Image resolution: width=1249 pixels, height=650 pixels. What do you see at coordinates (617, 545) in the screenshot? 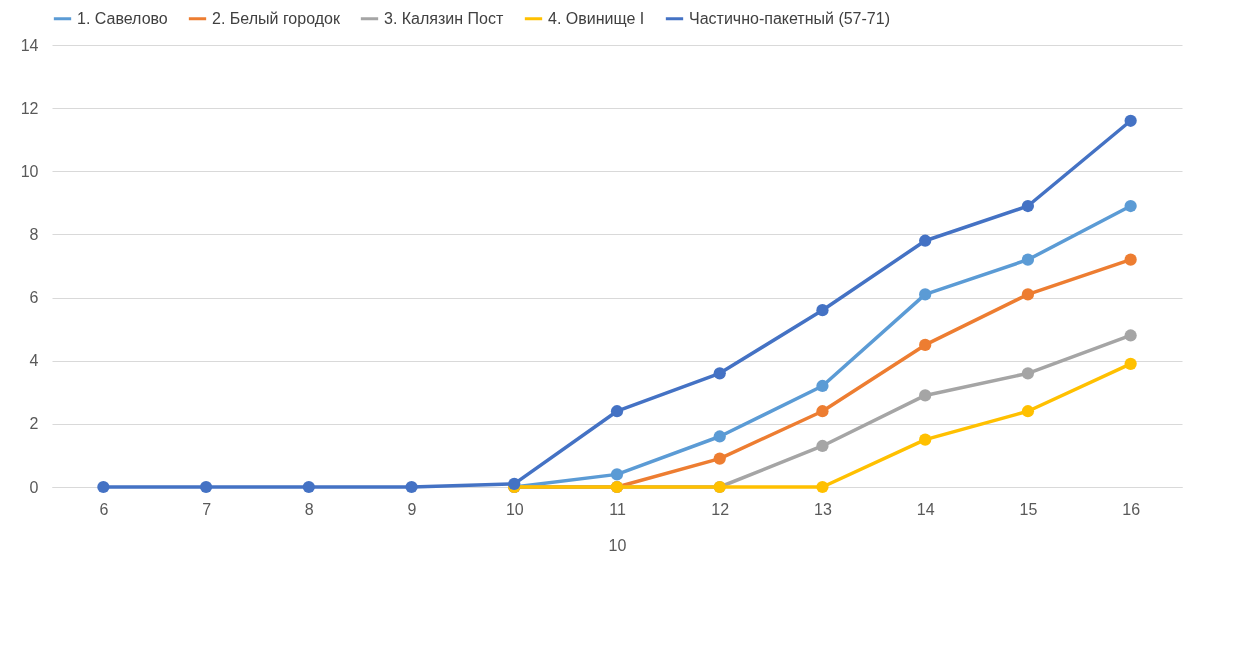
I see `x-axis-title: 10` at bounding box center [617, 545].